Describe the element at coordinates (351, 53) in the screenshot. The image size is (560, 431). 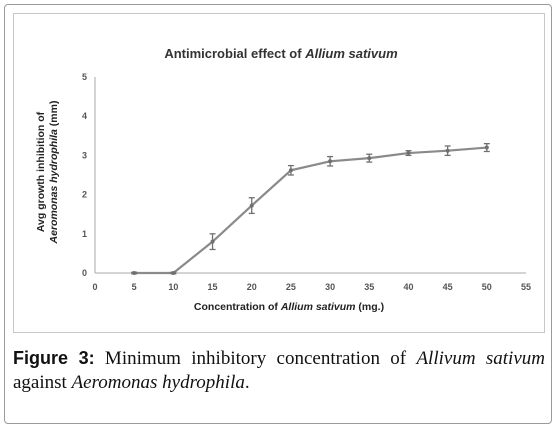
I see `chart-title-italic: Allium sativum` at that location.